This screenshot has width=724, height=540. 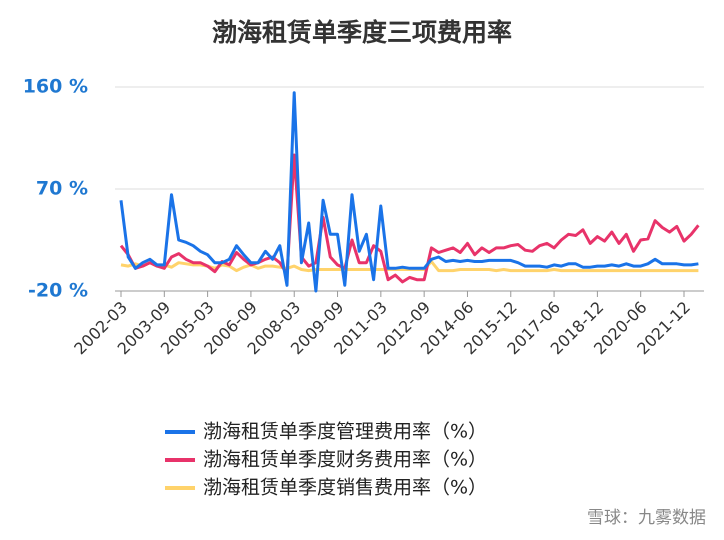 What do you see at coordinates (646, 518) in the screenshot?
I see `watermark: 雪球：九雾数据` at bounding box center [646, 518].